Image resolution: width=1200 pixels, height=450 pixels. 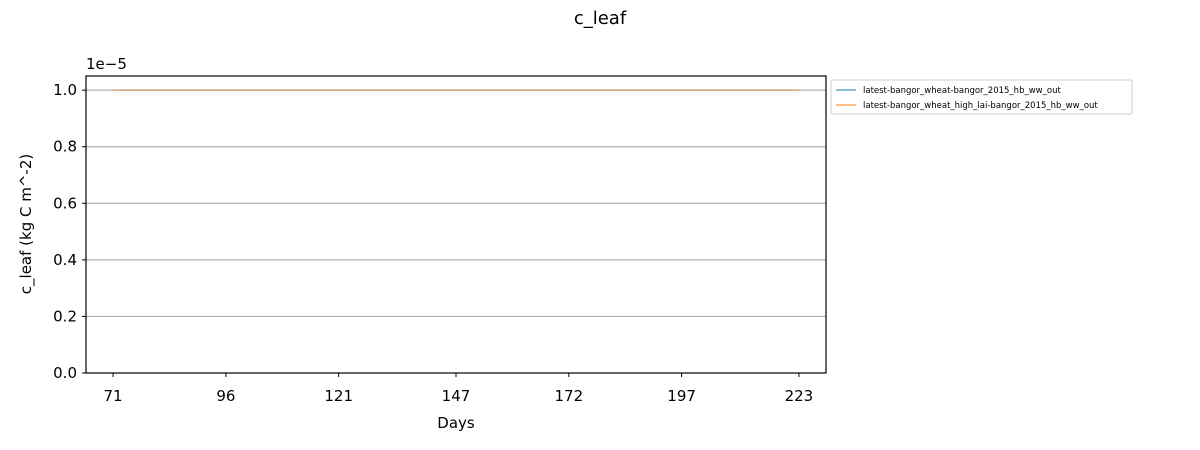 I want to click on y-offset-label: 1e−5, so click(x=106, y=64).